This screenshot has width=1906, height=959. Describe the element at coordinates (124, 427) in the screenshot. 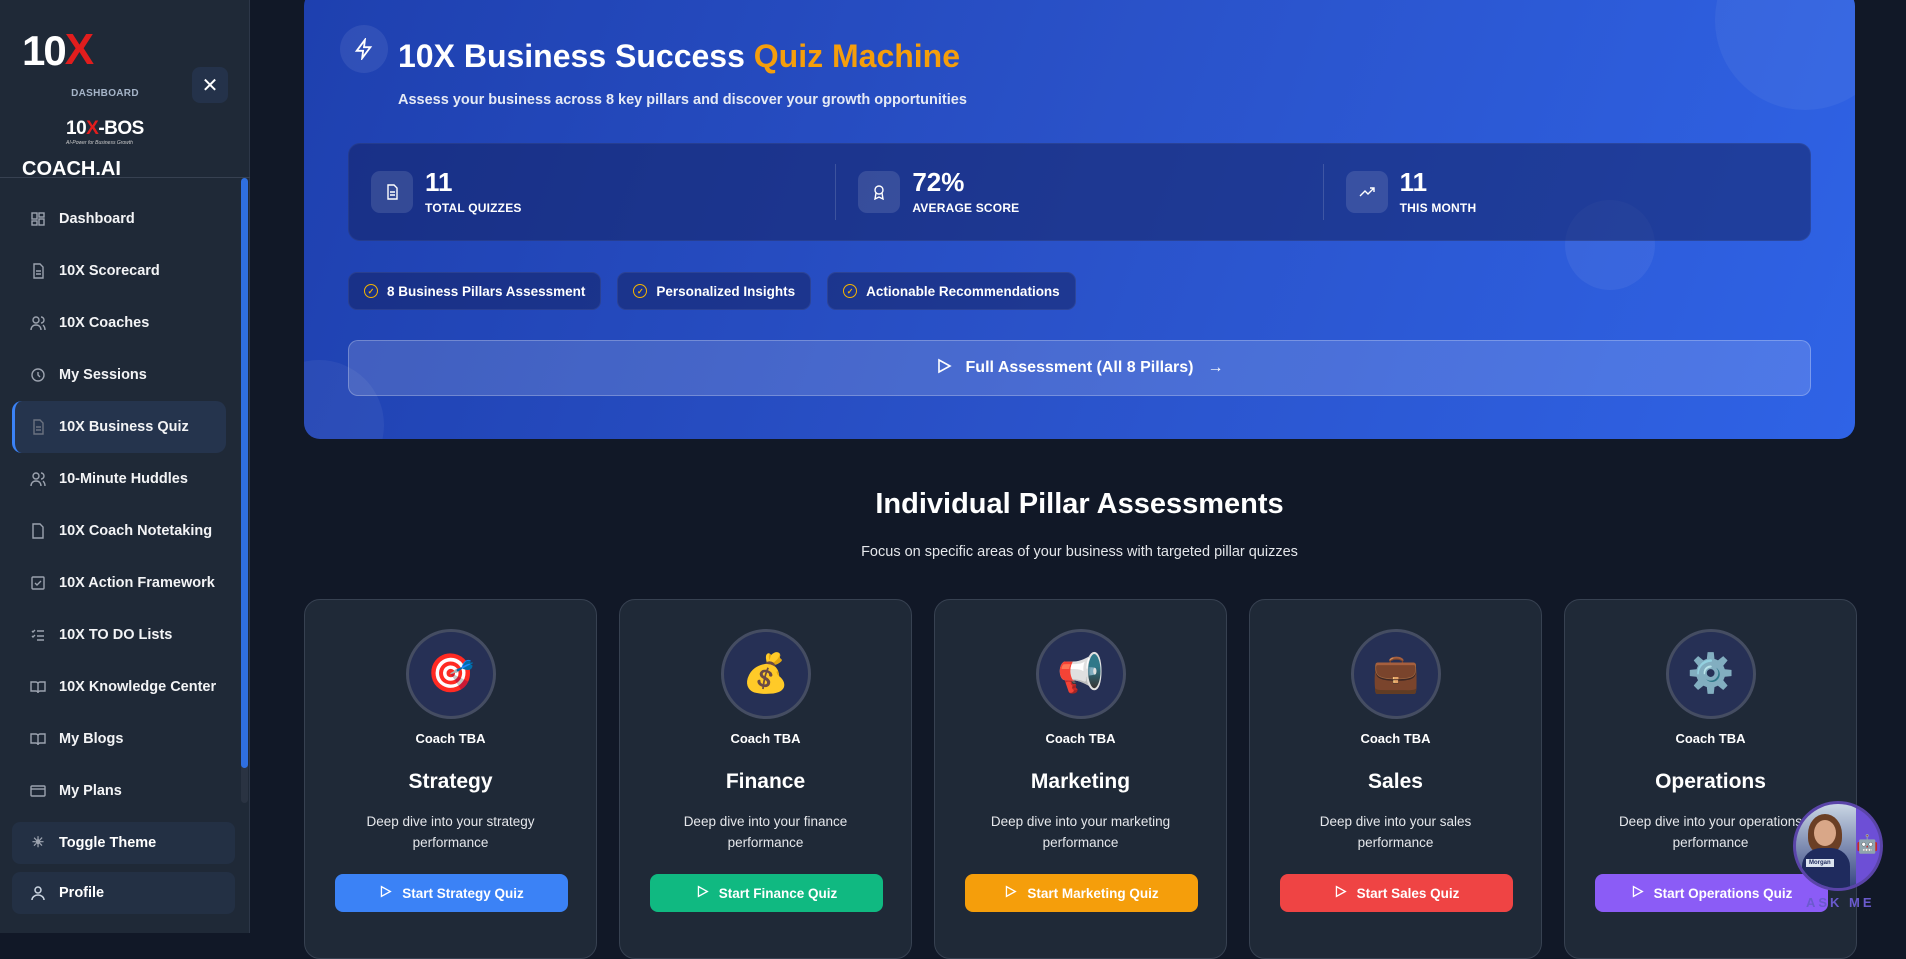

I see `sidebar-item-label: 10X Business Quiz` at that location.